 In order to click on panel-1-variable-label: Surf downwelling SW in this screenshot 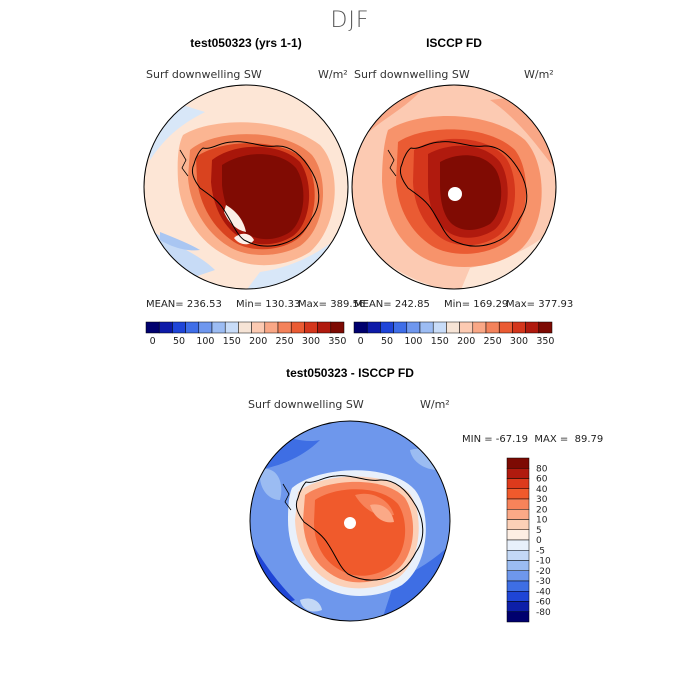, I will do `click(204, 74)`.